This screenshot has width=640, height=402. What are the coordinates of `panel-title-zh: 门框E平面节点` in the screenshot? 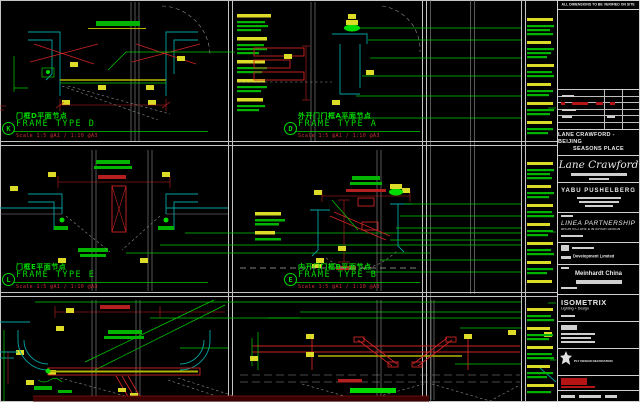 It's located at (41, 267).